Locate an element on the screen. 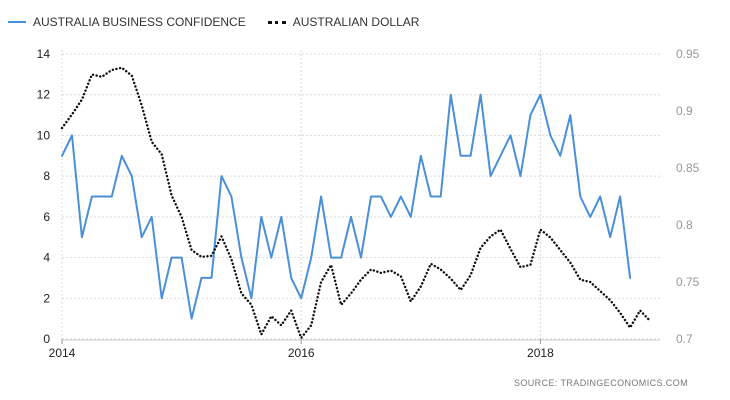  right-tick-label: 0.95 is located at coordinates (688, 54).